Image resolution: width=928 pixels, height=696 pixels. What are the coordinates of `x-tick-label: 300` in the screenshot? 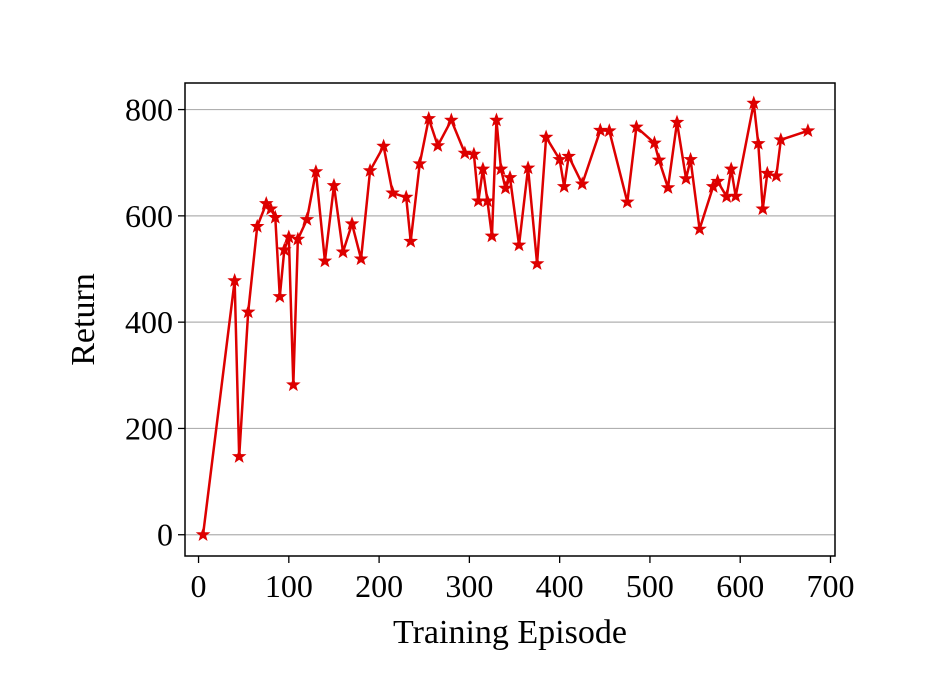 It's located at (469, 586).